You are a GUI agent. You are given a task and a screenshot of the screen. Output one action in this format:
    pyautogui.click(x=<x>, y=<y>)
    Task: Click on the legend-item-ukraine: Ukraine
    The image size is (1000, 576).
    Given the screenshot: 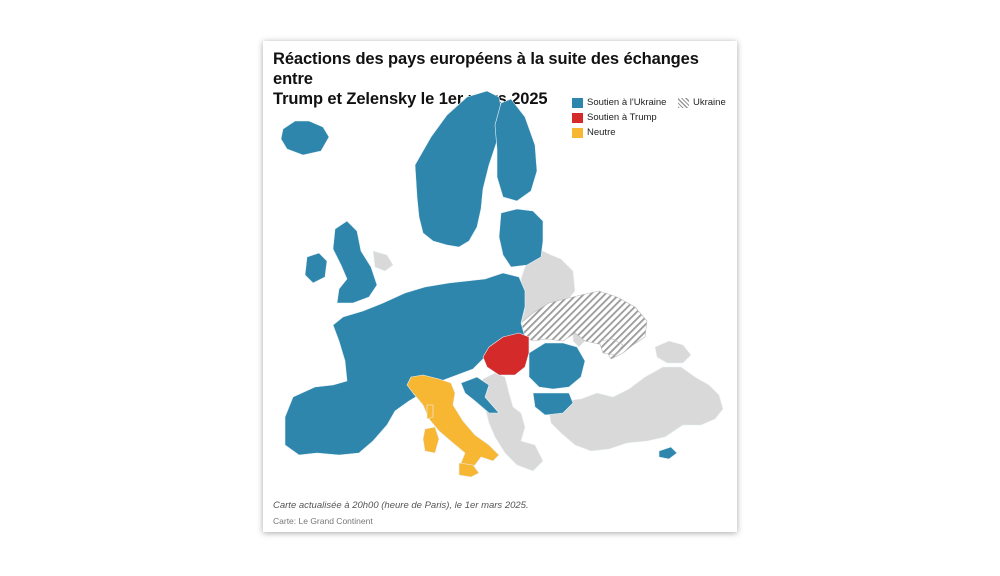 What is the action you would take?
    pyautogui.click(x=702, y=102)
    